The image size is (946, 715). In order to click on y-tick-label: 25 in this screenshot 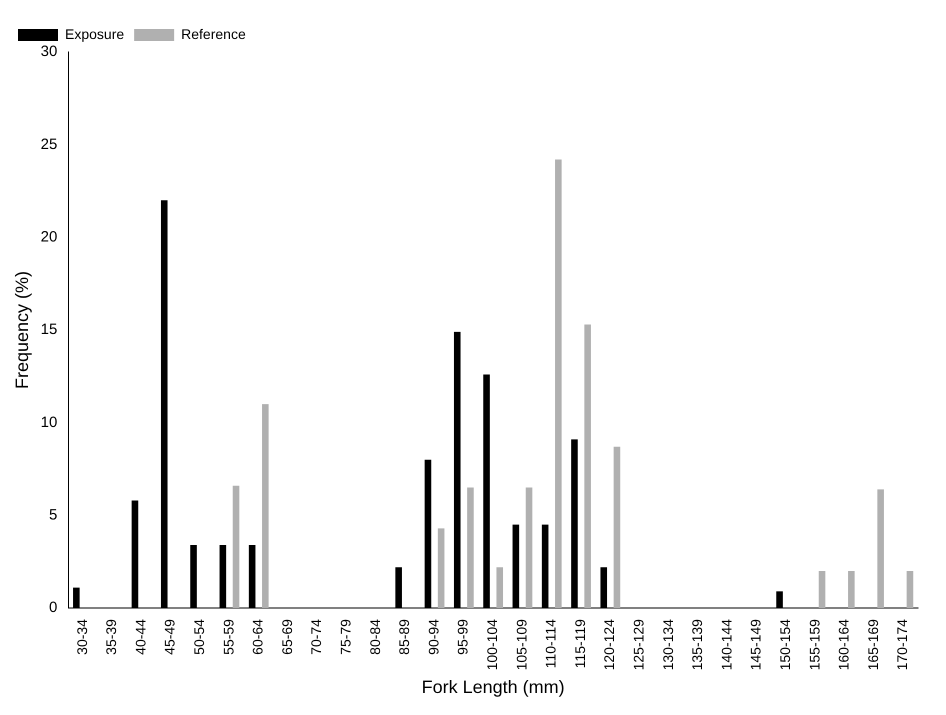, I will do `click(49, 144)`.